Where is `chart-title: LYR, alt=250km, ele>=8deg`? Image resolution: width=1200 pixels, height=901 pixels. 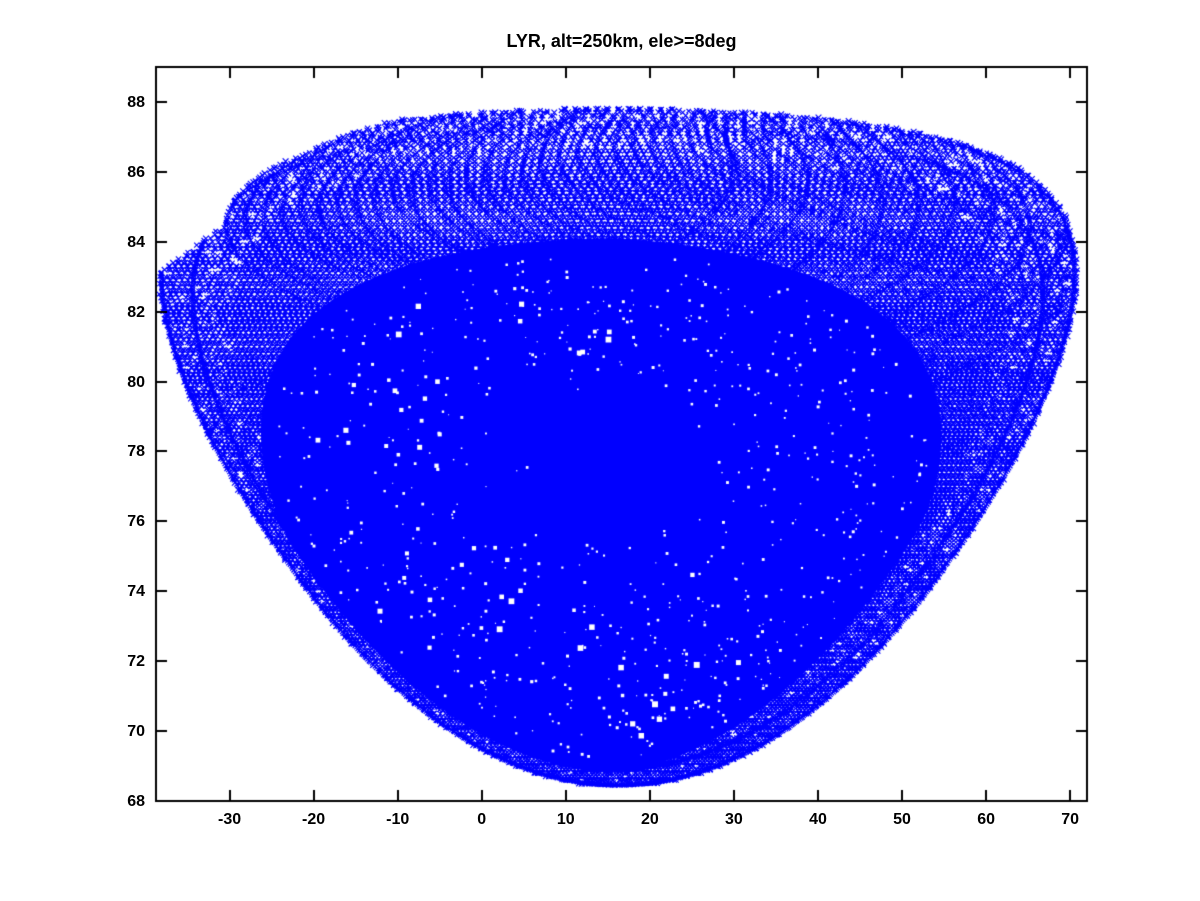
chart-title: LYR, alt=250km, ele>=8deg is located at coordinates (621, 41).